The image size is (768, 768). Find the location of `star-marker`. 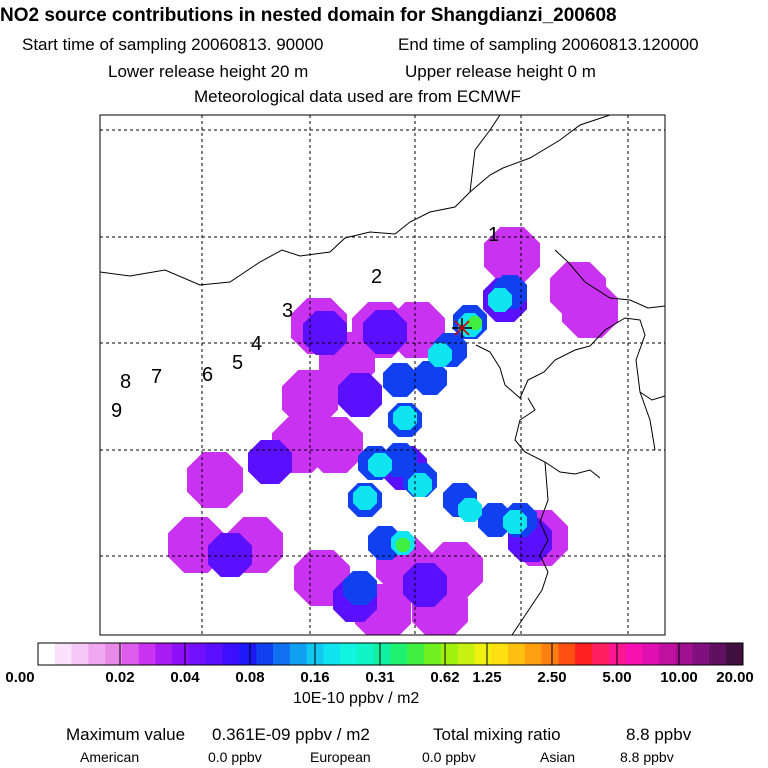

star-marker is located at coordinates (462, 328).